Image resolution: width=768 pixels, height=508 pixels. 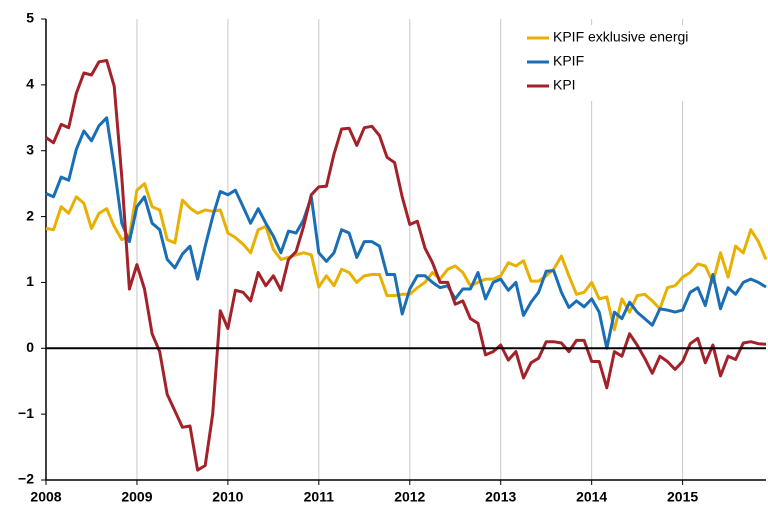 What do you see at coordinates (227, 497) in the screenshot?
I see `x-tick-label: 2010` at bounding box center [227, 497].